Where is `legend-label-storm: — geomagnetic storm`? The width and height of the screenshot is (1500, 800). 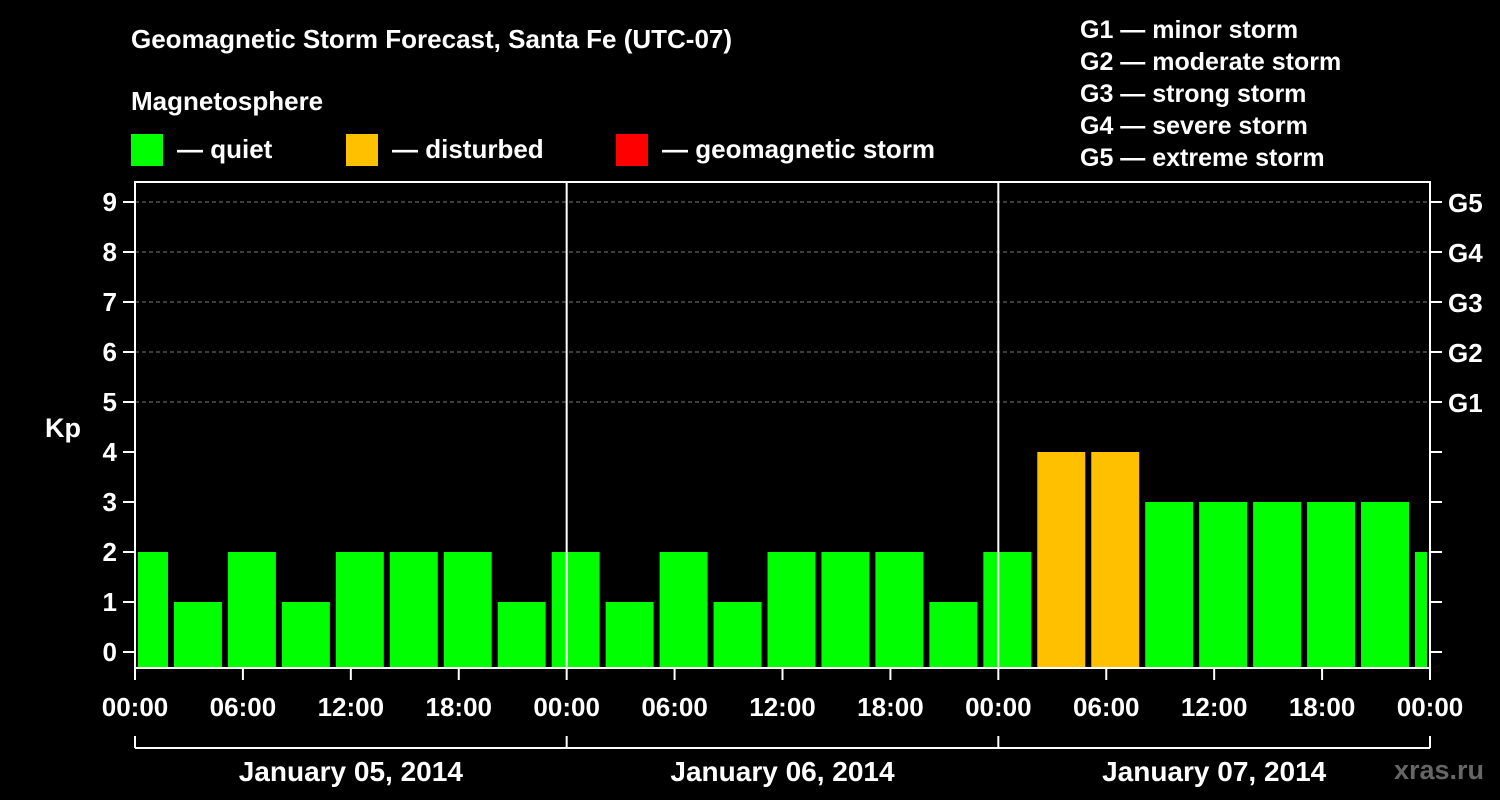
legend-label-storm: — geomagnetic storm is located at coordinates (799, 149).